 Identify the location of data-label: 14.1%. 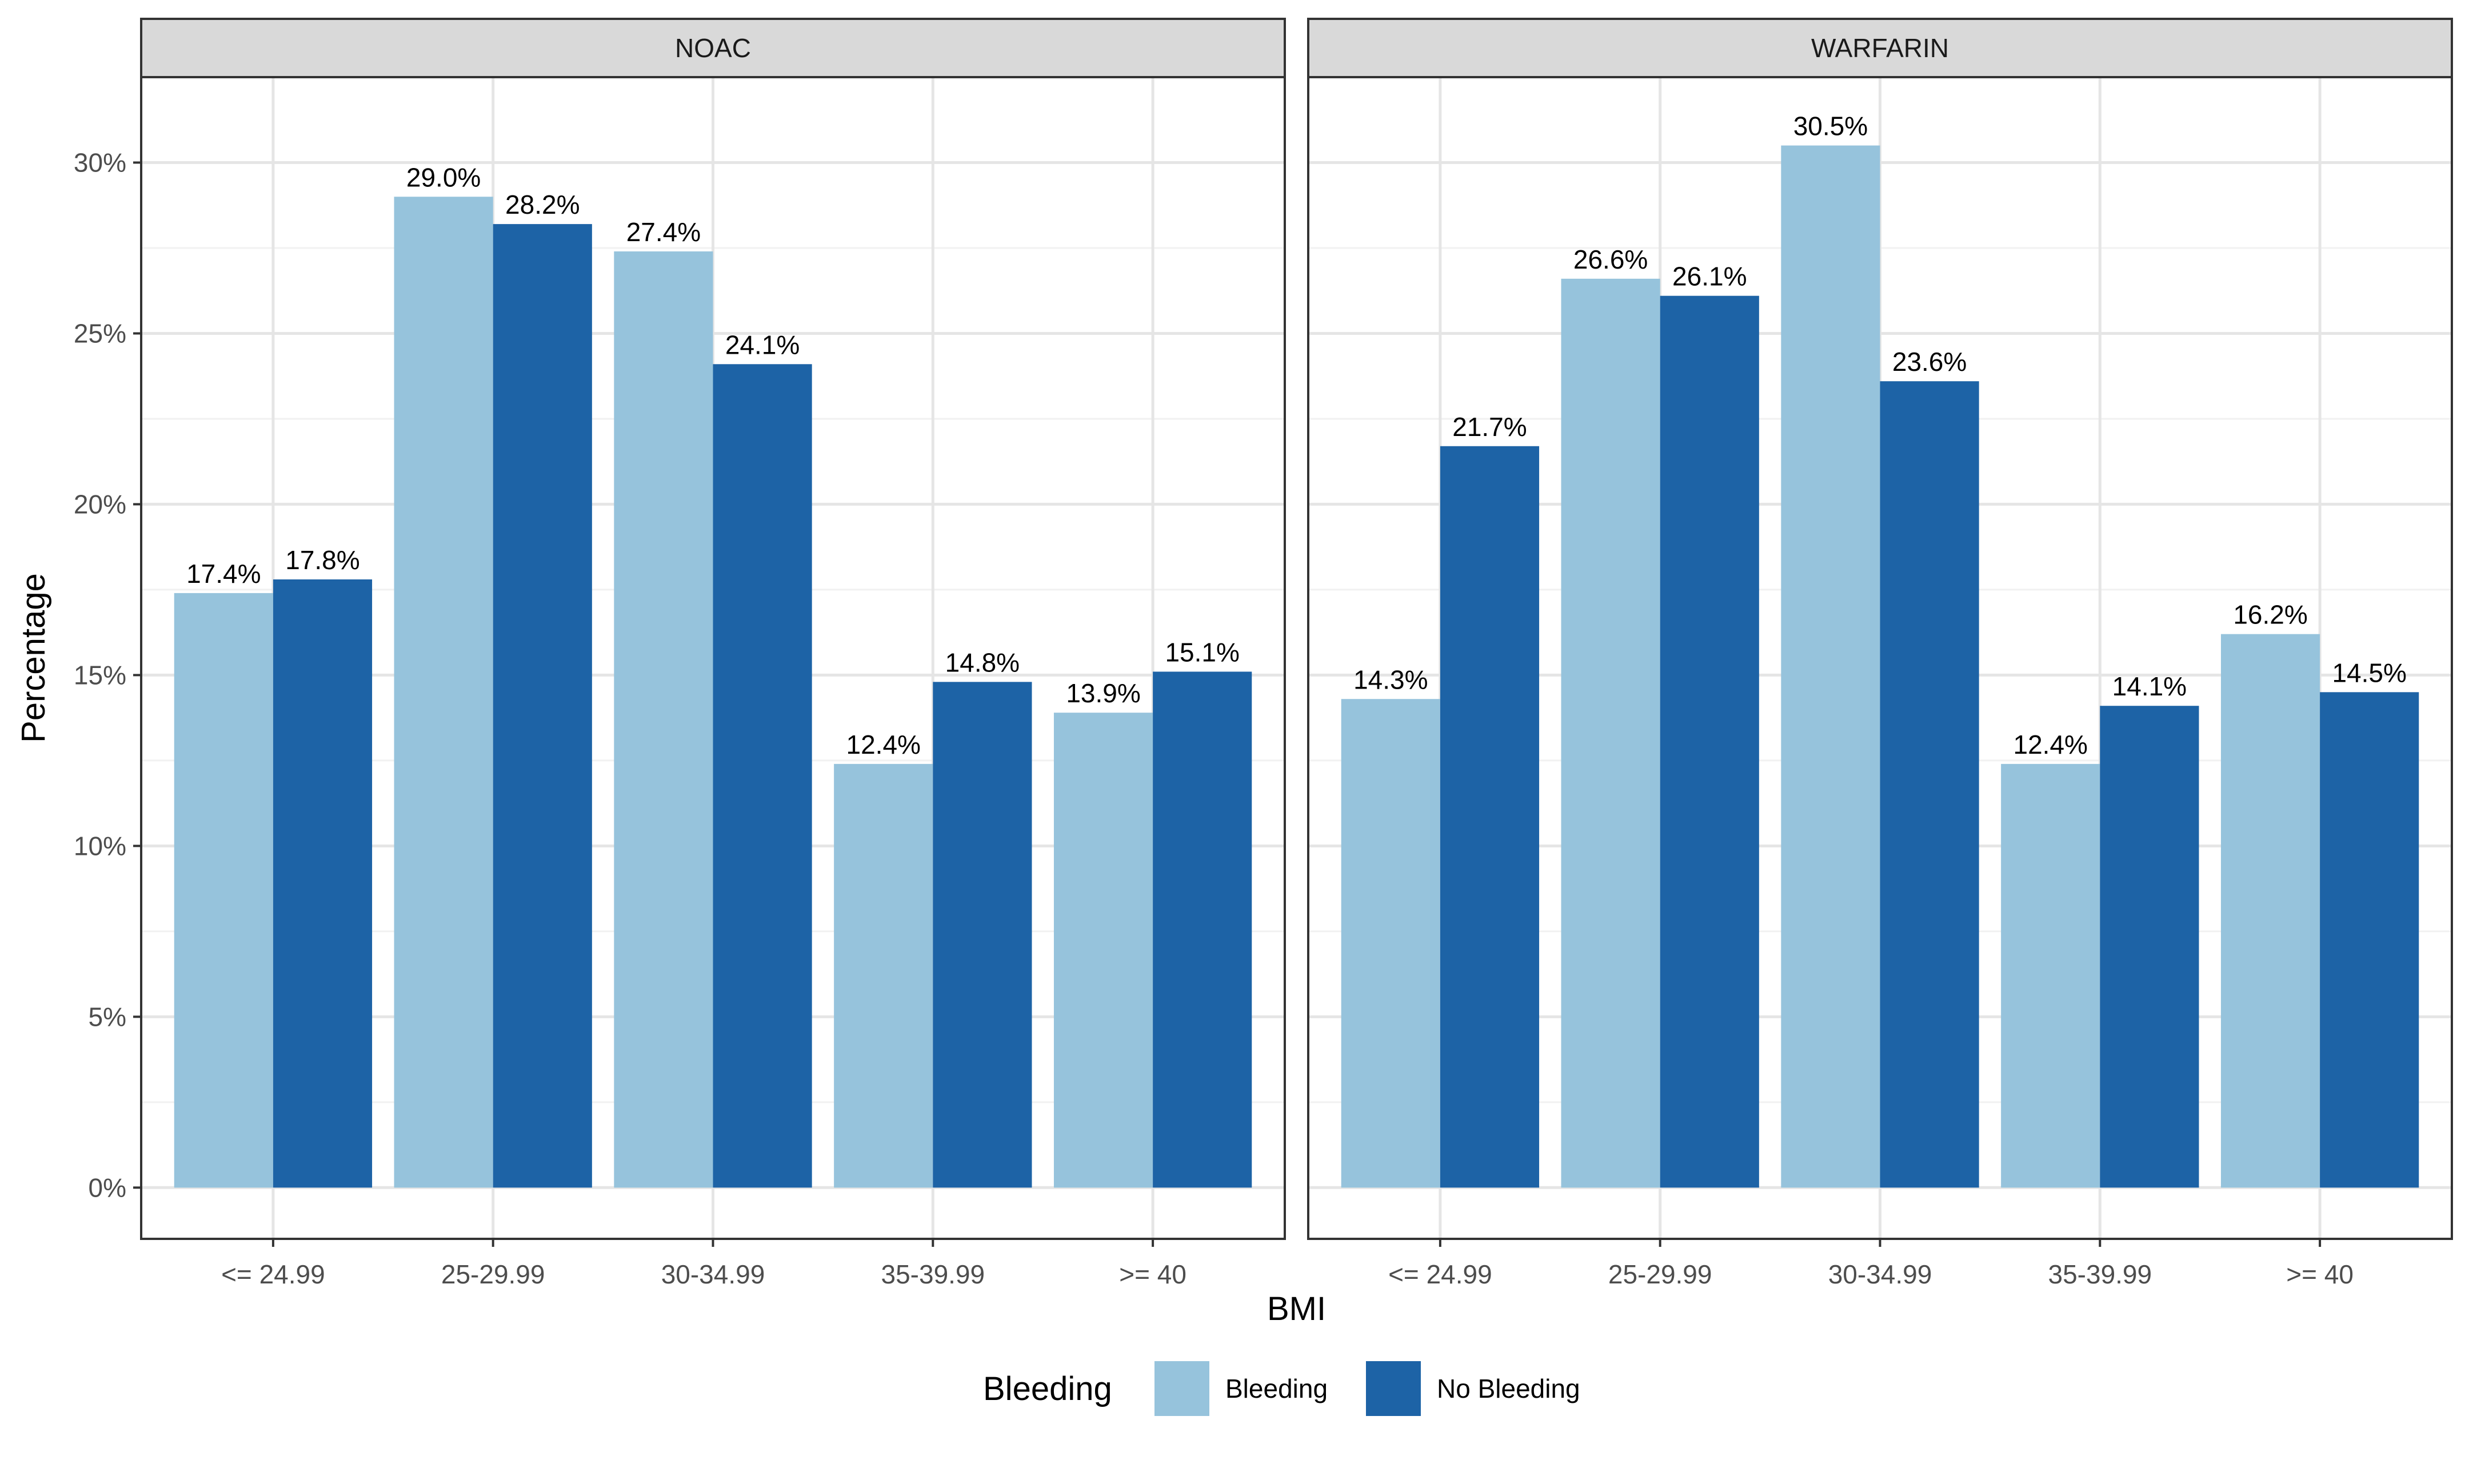
(2149, 686).